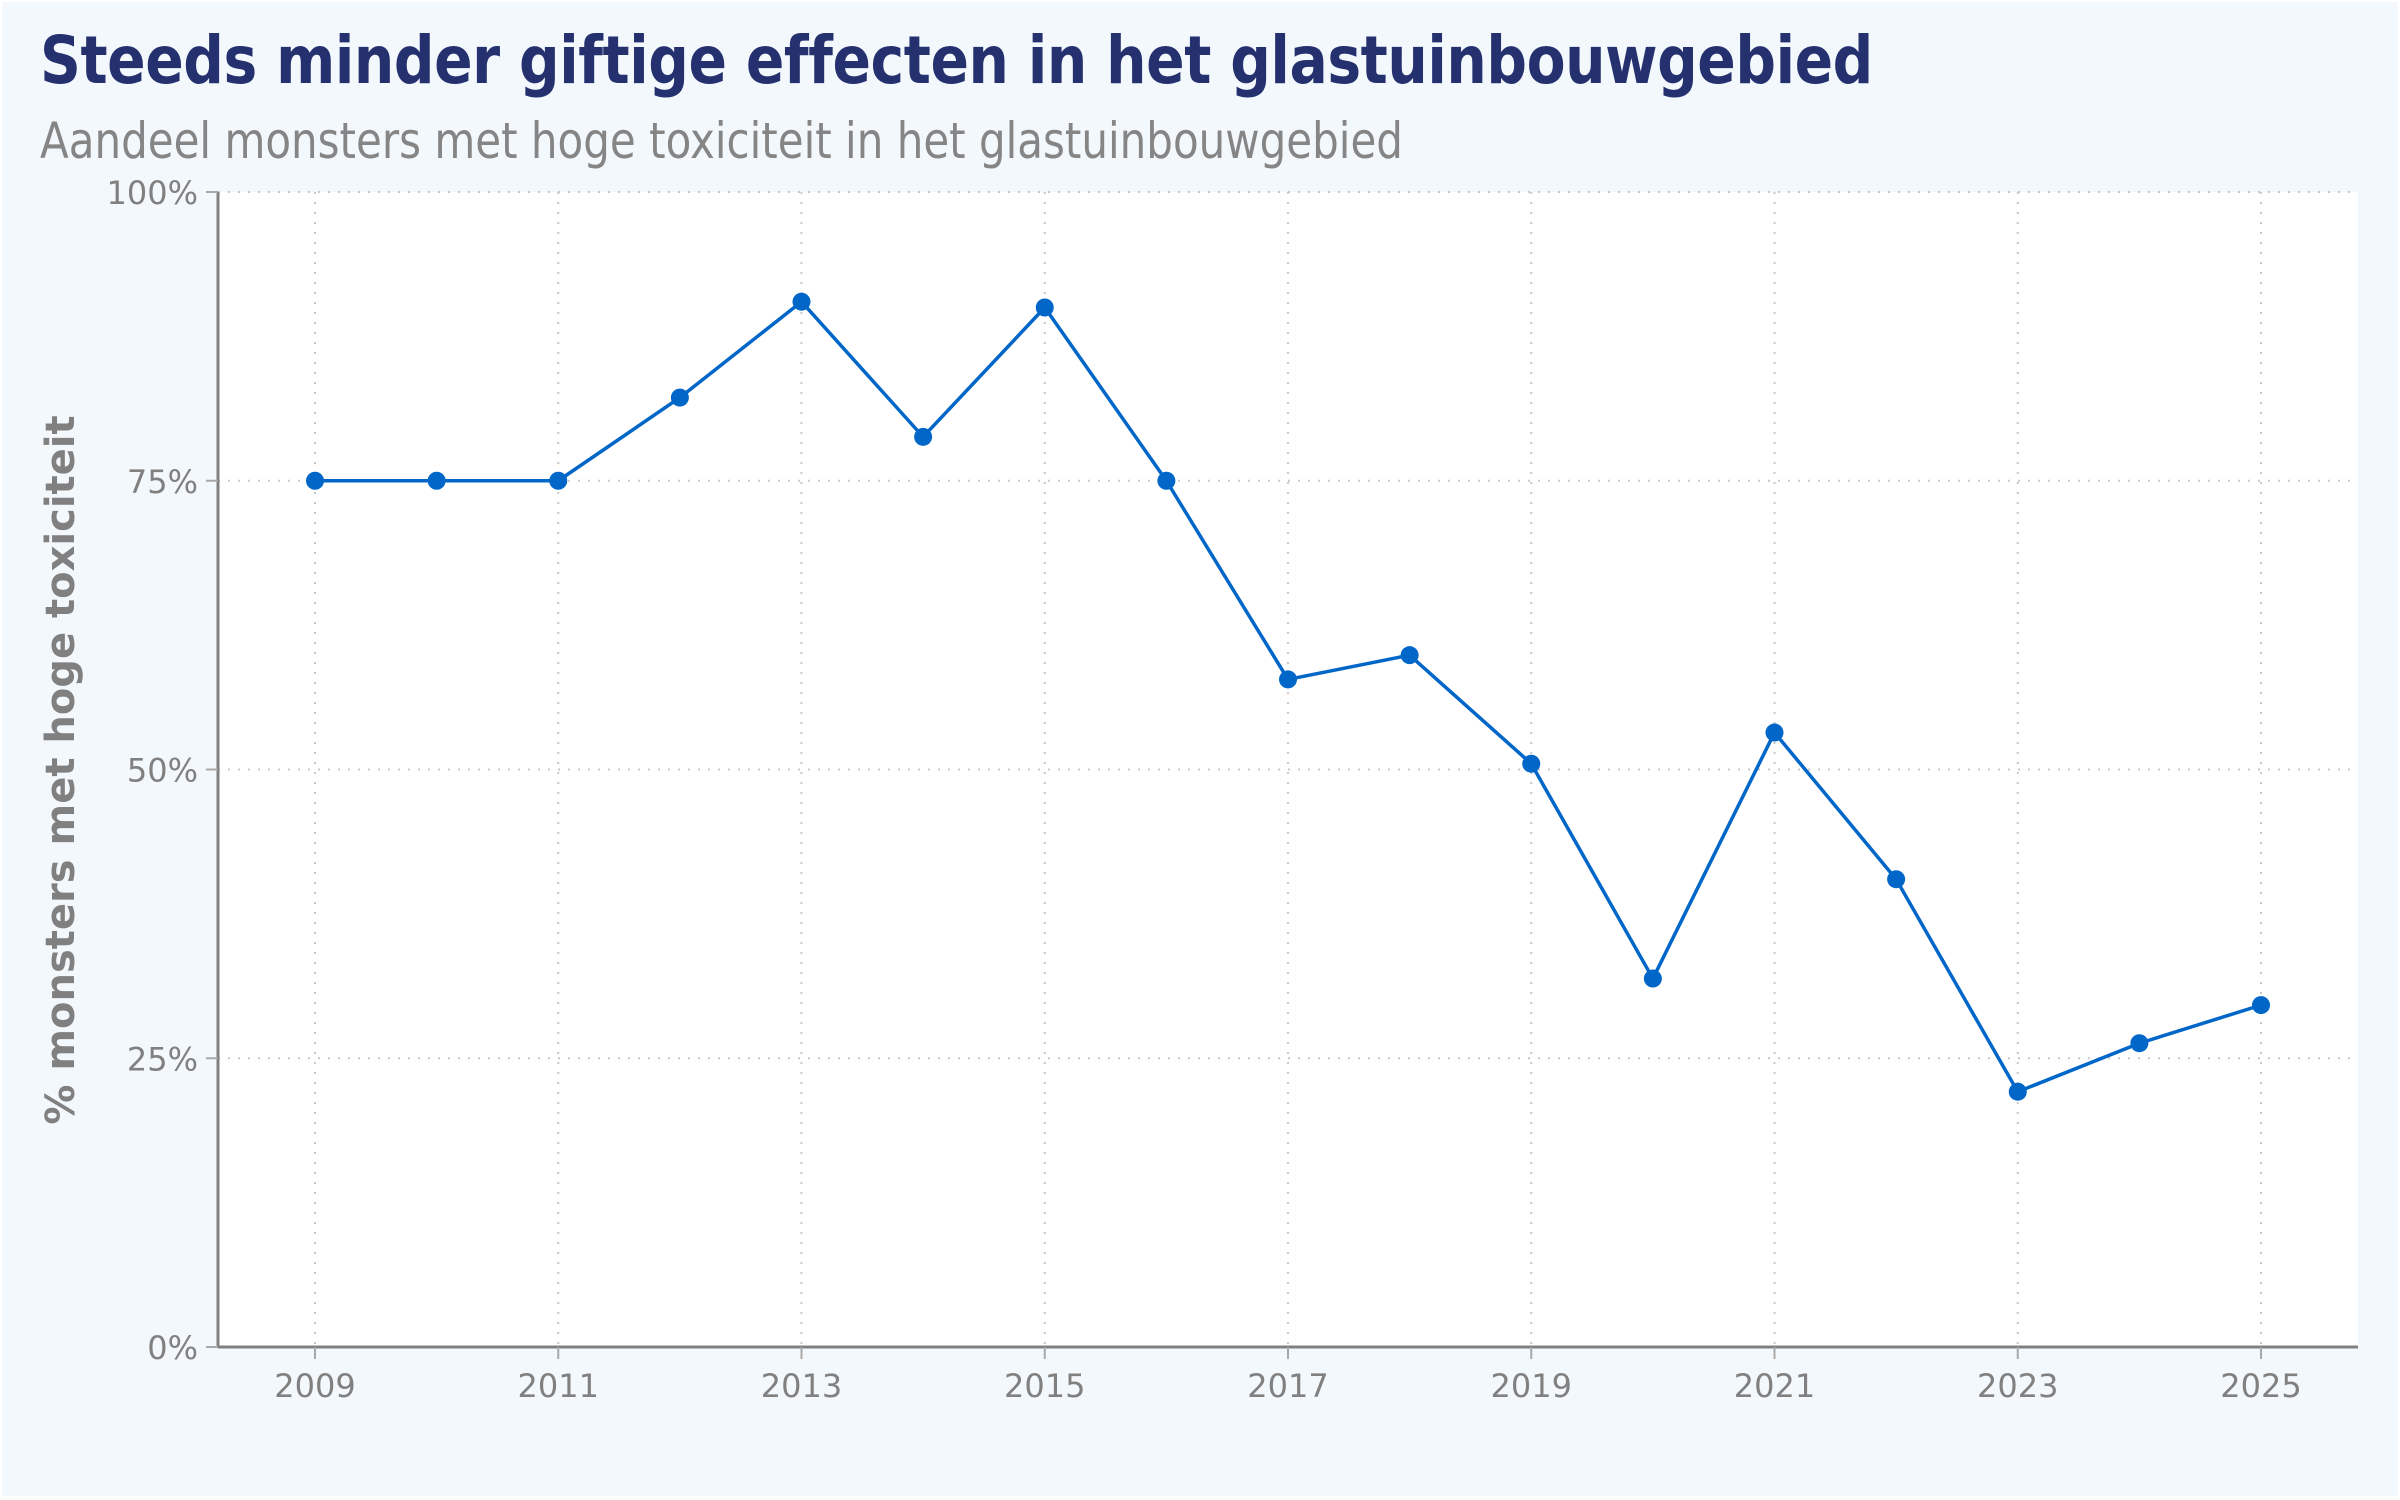 The width and height of the screenshot is (2400, 1500). I want to click on x-tick-label: 2023, so click(2017, 1386).